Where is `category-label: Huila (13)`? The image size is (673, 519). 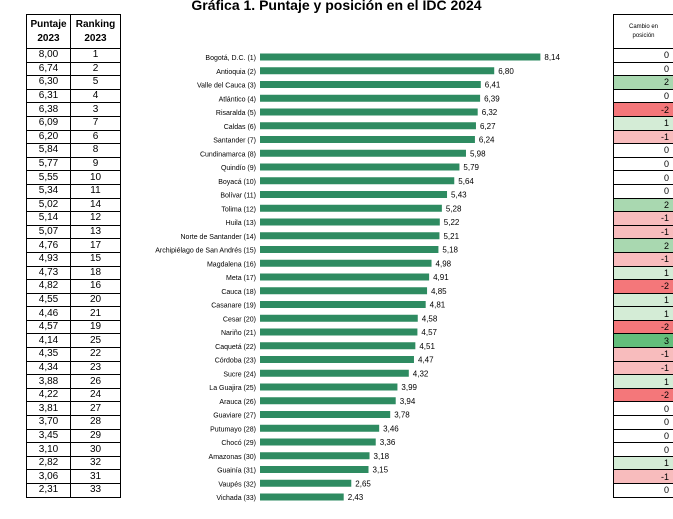
category-label: Huila (13) is located at coordinates (241, 223).